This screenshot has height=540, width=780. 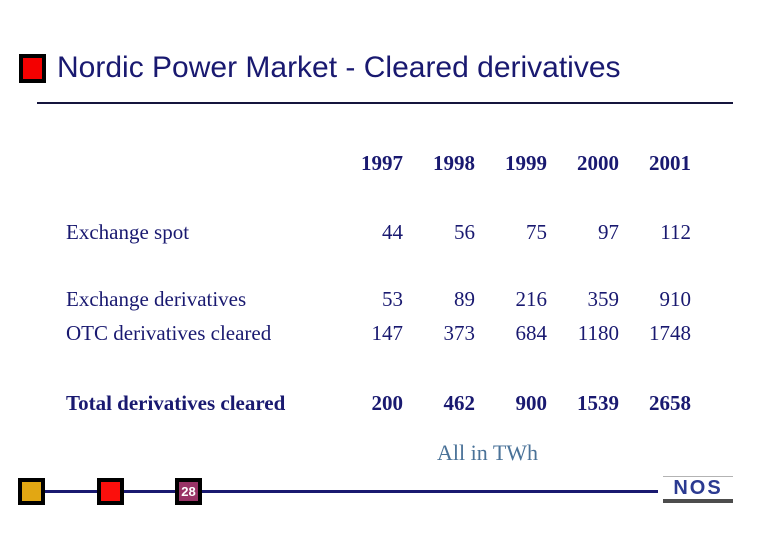 What do you see at coordinates (387, 403) in the screenshot?
I see `table-cell: 200` at bounding box center [387, 403].